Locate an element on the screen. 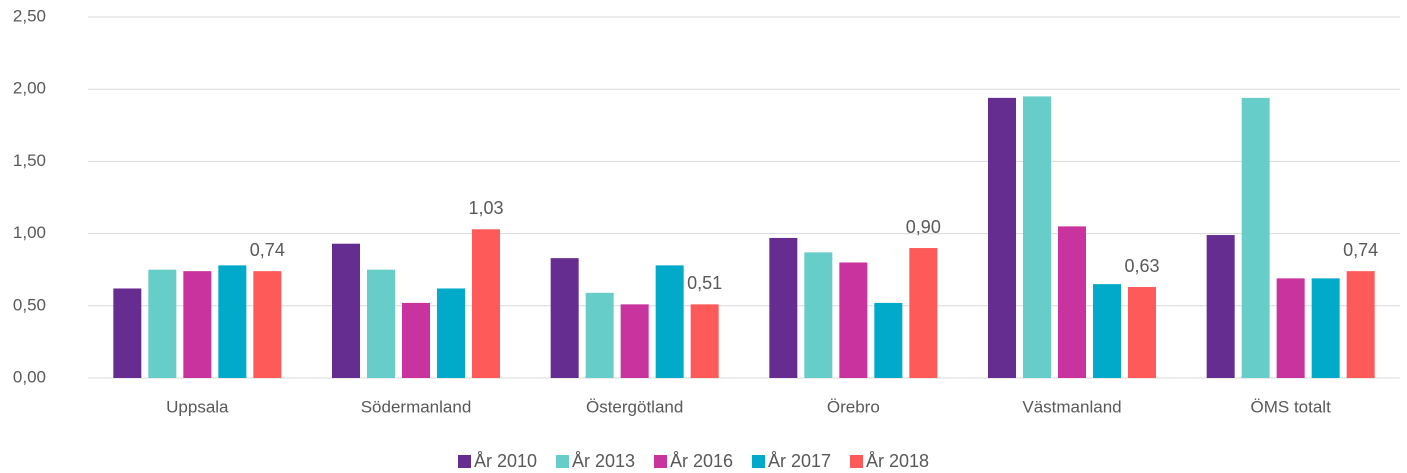 Image resolution: width=1407 pixels, height=473 pixels. x-tick-label: Västmanland is located at coordinates (1071, 406).